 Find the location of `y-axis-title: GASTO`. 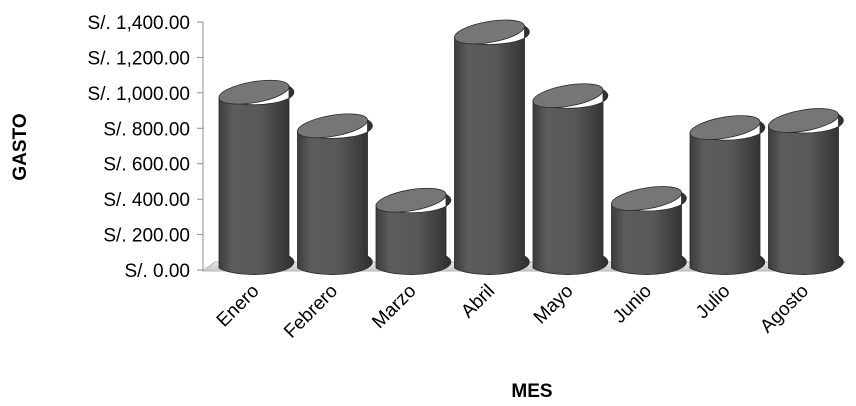

y-axis-title: GASTO is located at coordinates (20, 146).